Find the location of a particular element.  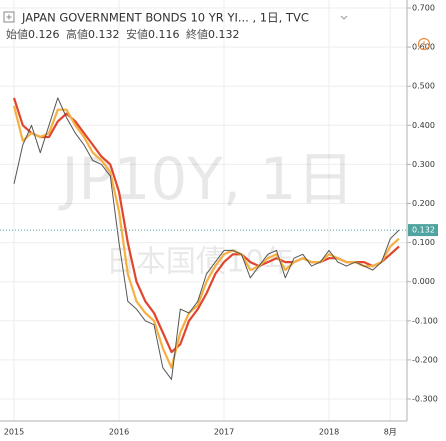

ohlc-label: 終値 is located at coordinates (197, 34).